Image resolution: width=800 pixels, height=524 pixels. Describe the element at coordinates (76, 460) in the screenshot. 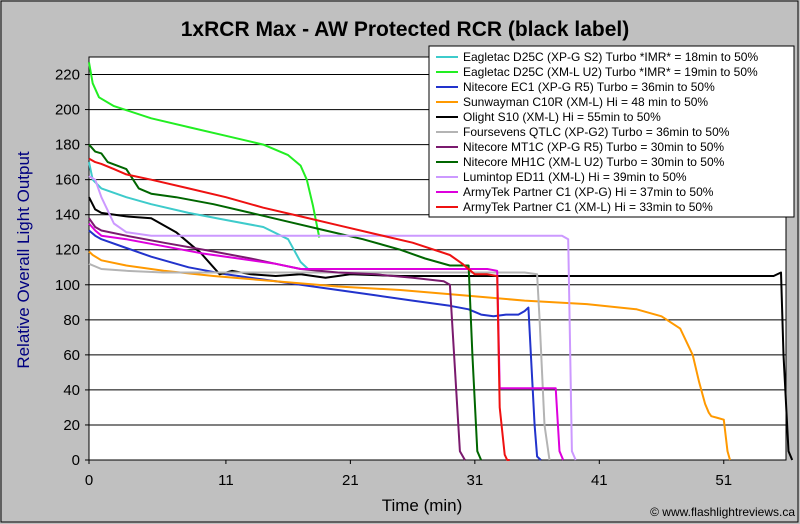

I see `y-tick-label: 0` at that location.